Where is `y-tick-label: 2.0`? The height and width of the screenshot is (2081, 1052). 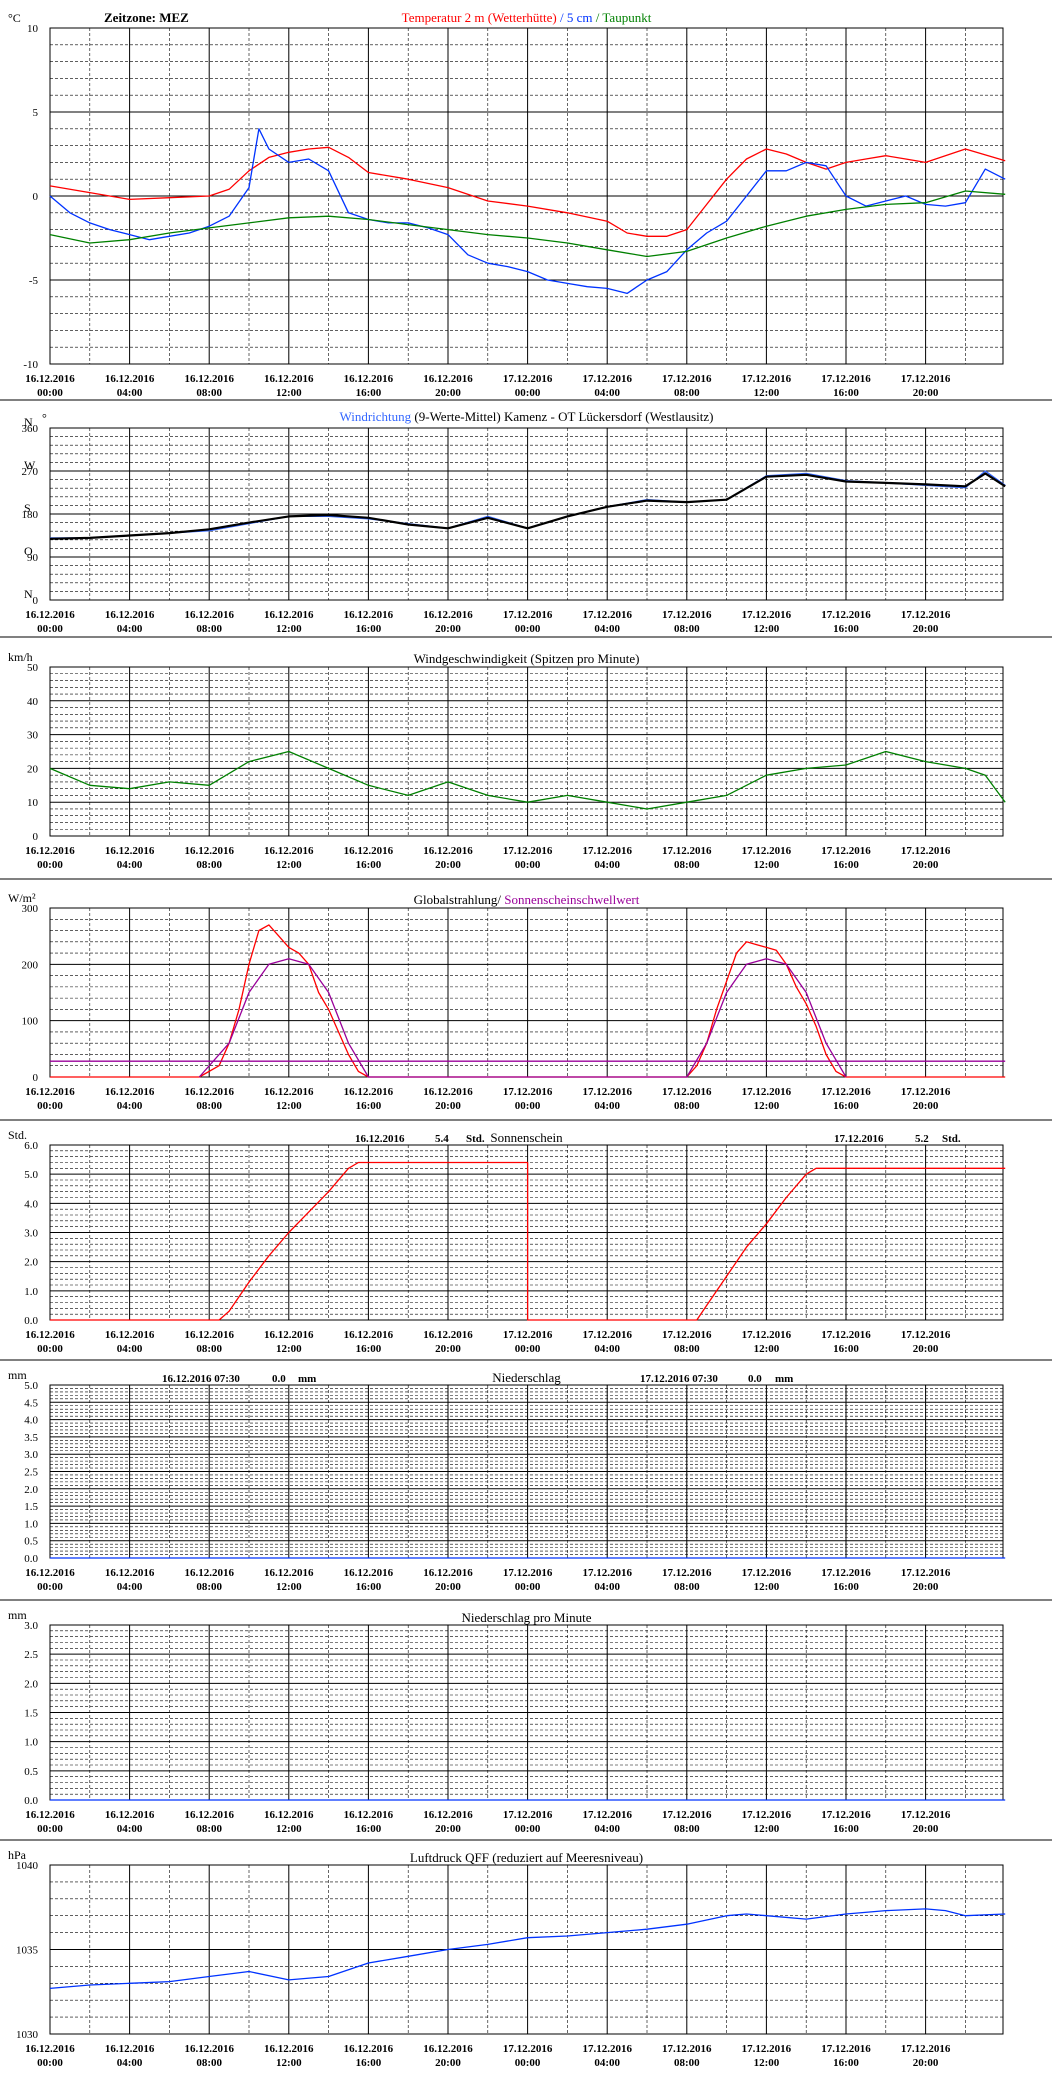 y-tick-label: 2.0 is located at coordinates (31, 1490).